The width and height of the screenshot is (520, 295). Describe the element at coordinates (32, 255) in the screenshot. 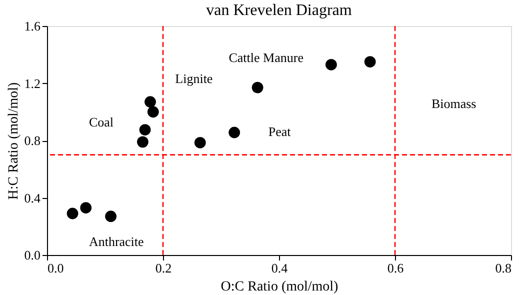

I see `y-tick-label: 0.0` at that location.